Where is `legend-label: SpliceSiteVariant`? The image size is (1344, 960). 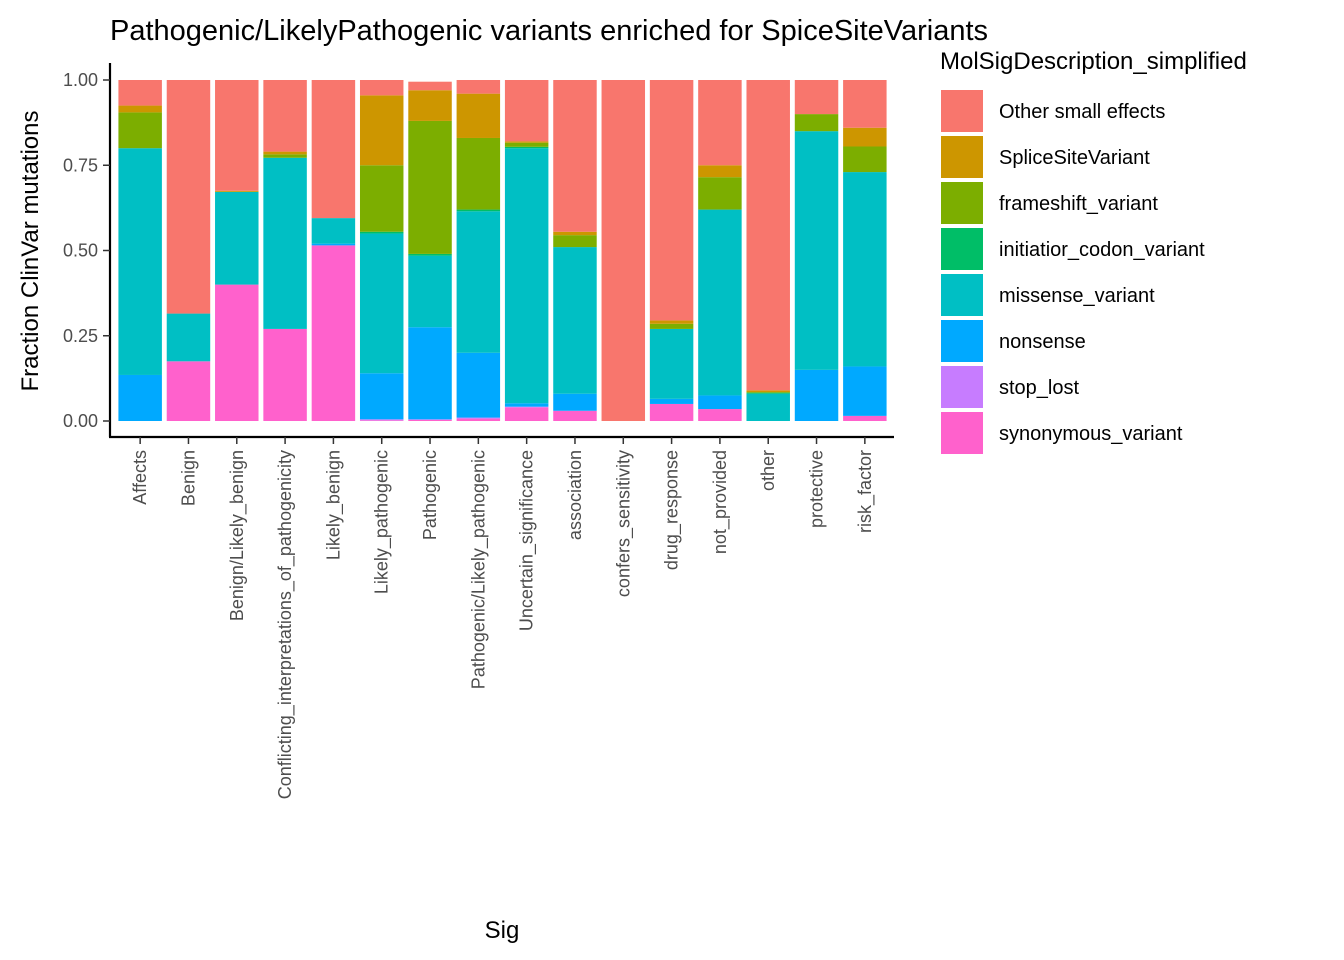 legend-label: SpliceSiteVariant is located at coordinates (1074, 158).